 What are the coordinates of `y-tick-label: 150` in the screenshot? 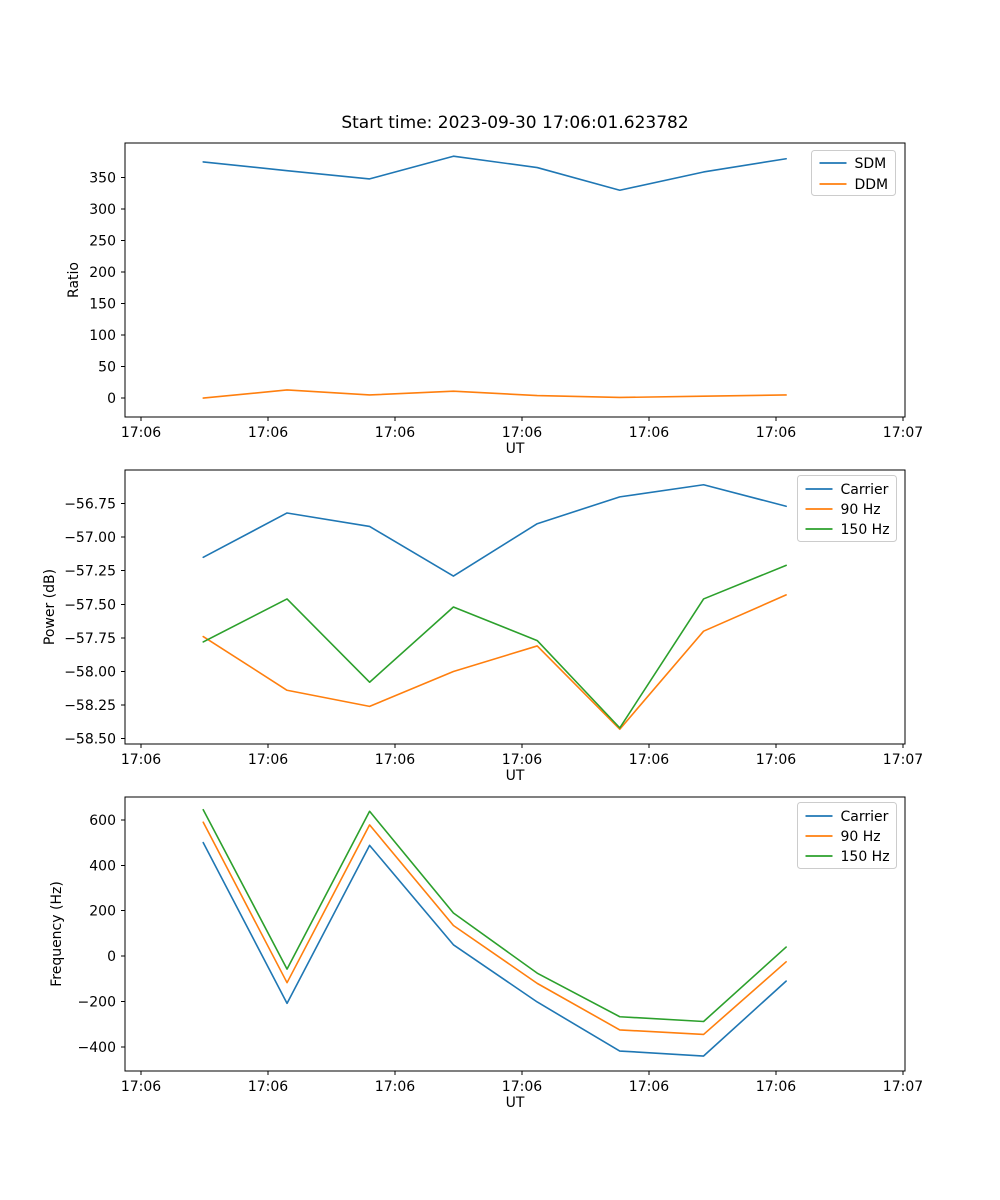 It's located at (102, 305).